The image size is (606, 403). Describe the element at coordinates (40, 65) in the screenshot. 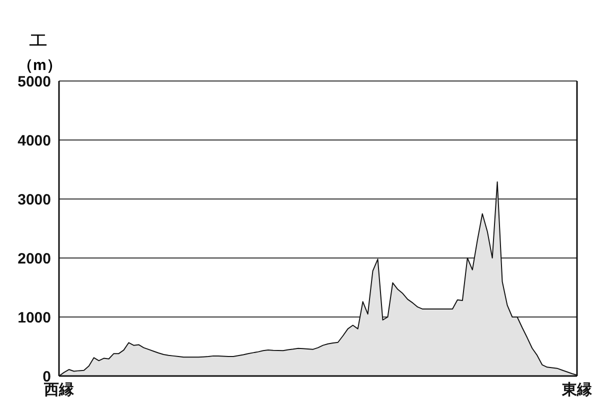

I see `y-axis-title: （m）` at that location.